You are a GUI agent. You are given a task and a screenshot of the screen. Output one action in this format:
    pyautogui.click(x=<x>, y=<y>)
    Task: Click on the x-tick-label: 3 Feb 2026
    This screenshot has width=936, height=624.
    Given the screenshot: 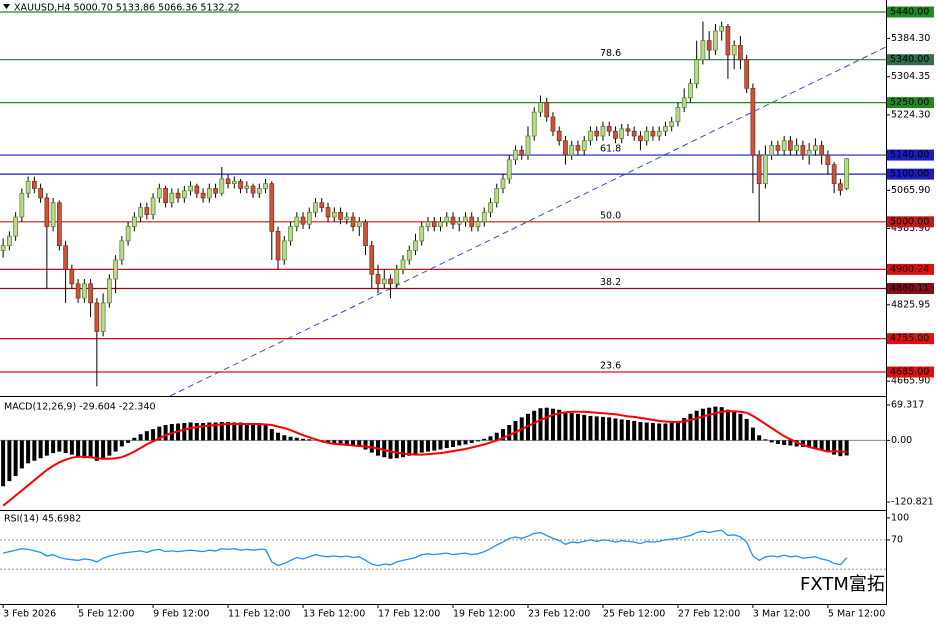 What is the action you would take?
    pyautogui.click(x=29, y=614)
    